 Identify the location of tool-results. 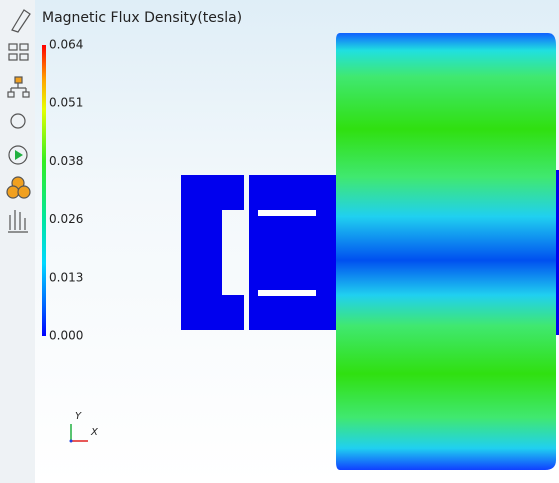
(18, 221).